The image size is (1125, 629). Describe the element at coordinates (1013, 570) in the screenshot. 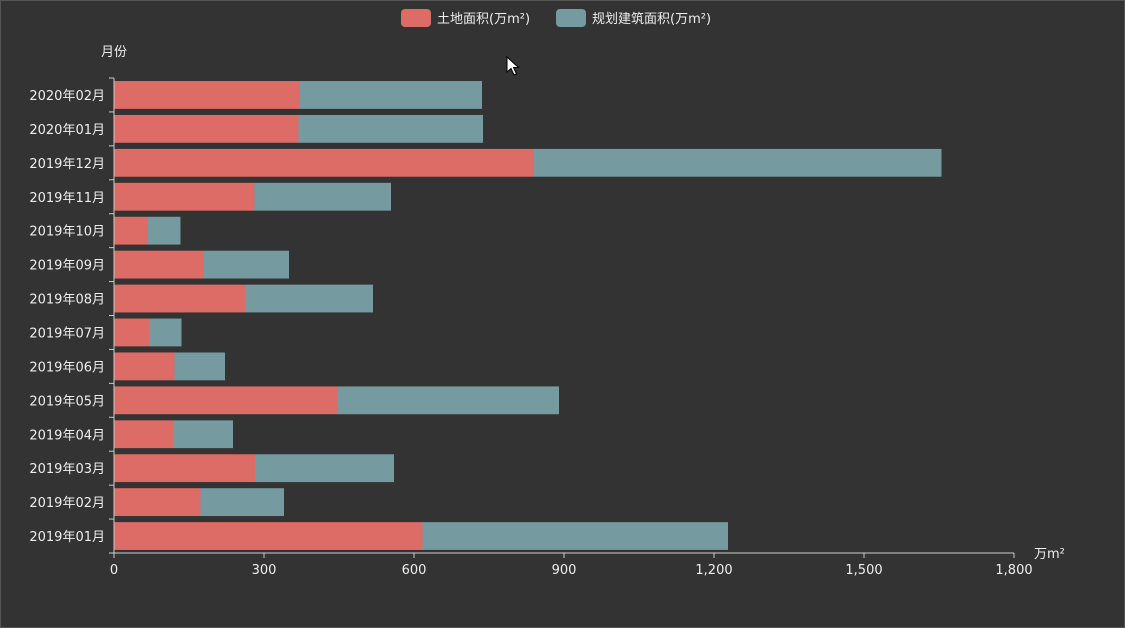

I see `x-tick-label: 1,800` at that location.